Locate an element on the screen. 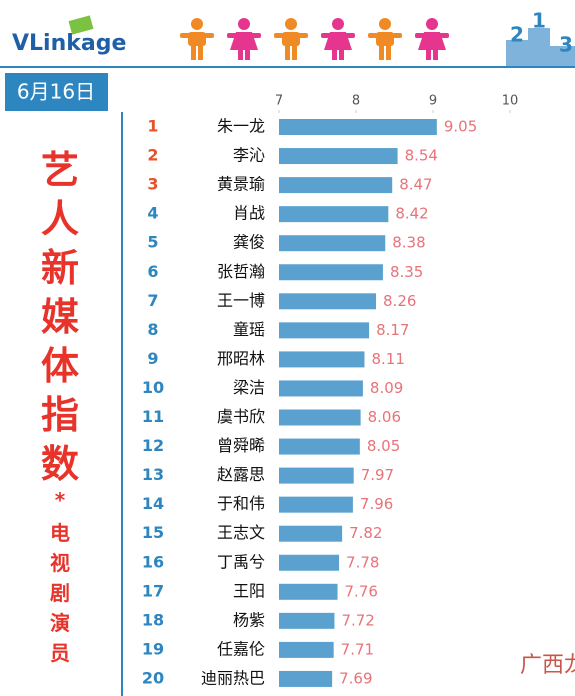 The width and height of the screenshot is (575, 696). x-tick-label: 7 is located at coordinates (279, 101).